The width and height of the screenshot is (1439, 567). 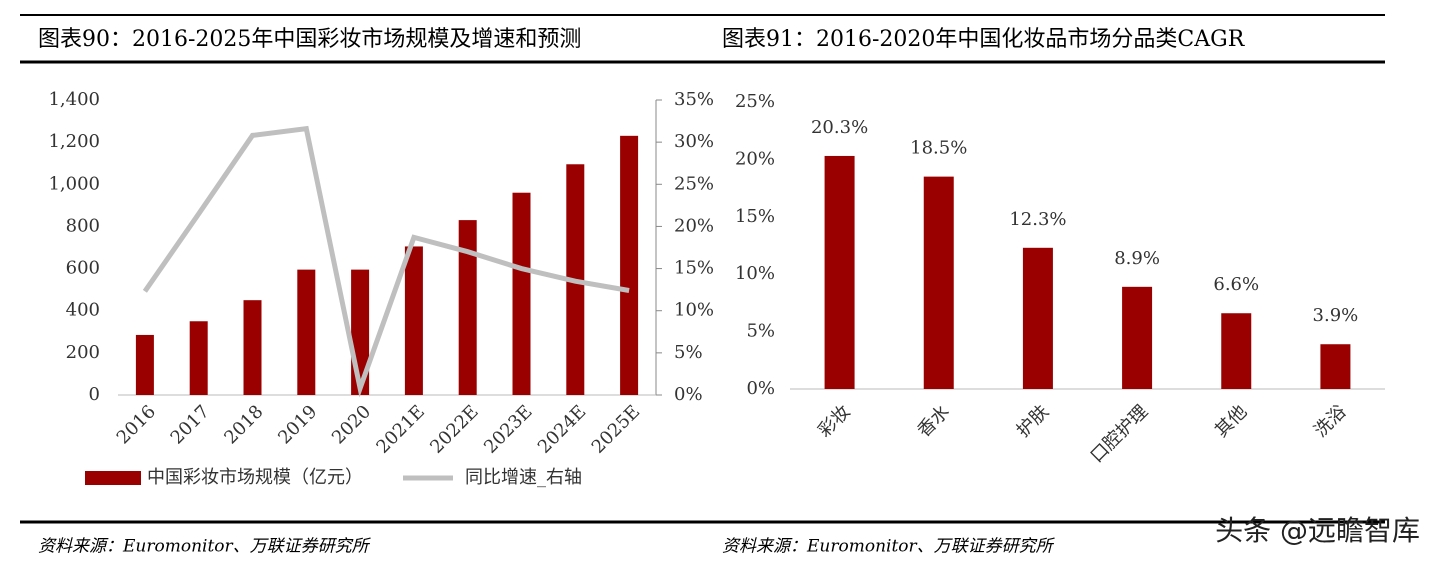 I want to click on y-tick-label: 1,000, so click(x=74, y=183).